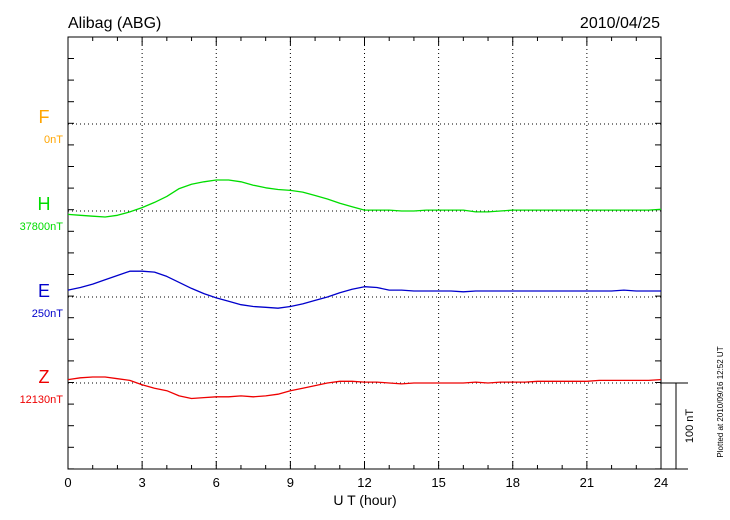 The height and width of the screenshot is (520, 730). What do you see at coordinates (44, 117) in the screenshot?
I see `series-name-label: F` at bounding box center [44, 117].